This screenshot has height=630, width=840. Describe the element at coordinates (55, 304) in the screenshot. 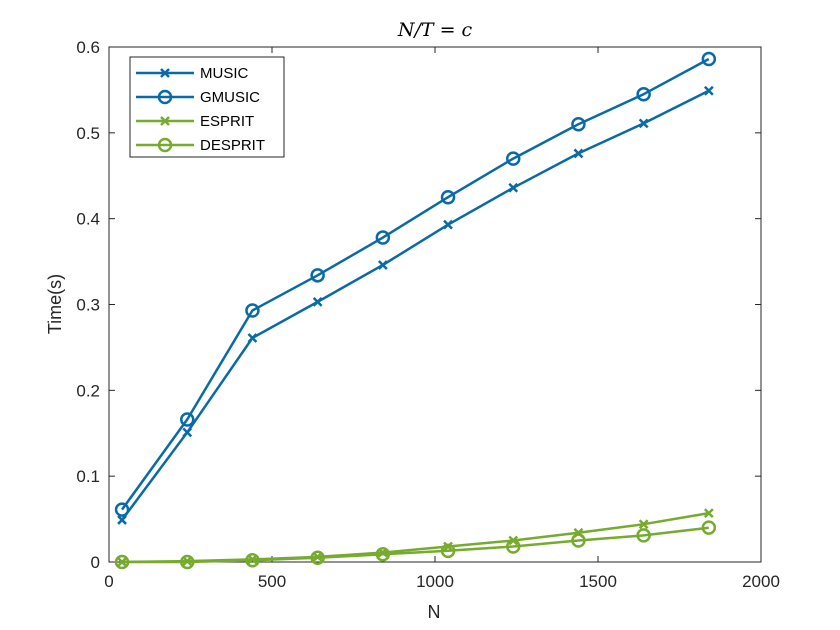

I see `y-axis-label: Time(s)` at that location.